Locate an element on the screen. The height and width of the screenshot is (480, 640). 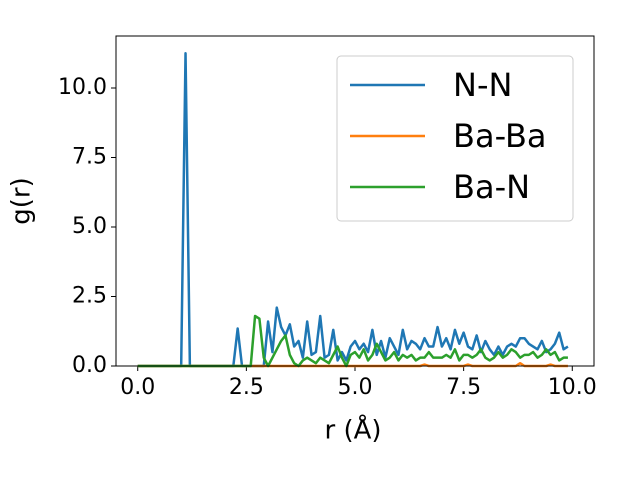
y-tick-label: 5.0 is located at coordinates (89, 226).